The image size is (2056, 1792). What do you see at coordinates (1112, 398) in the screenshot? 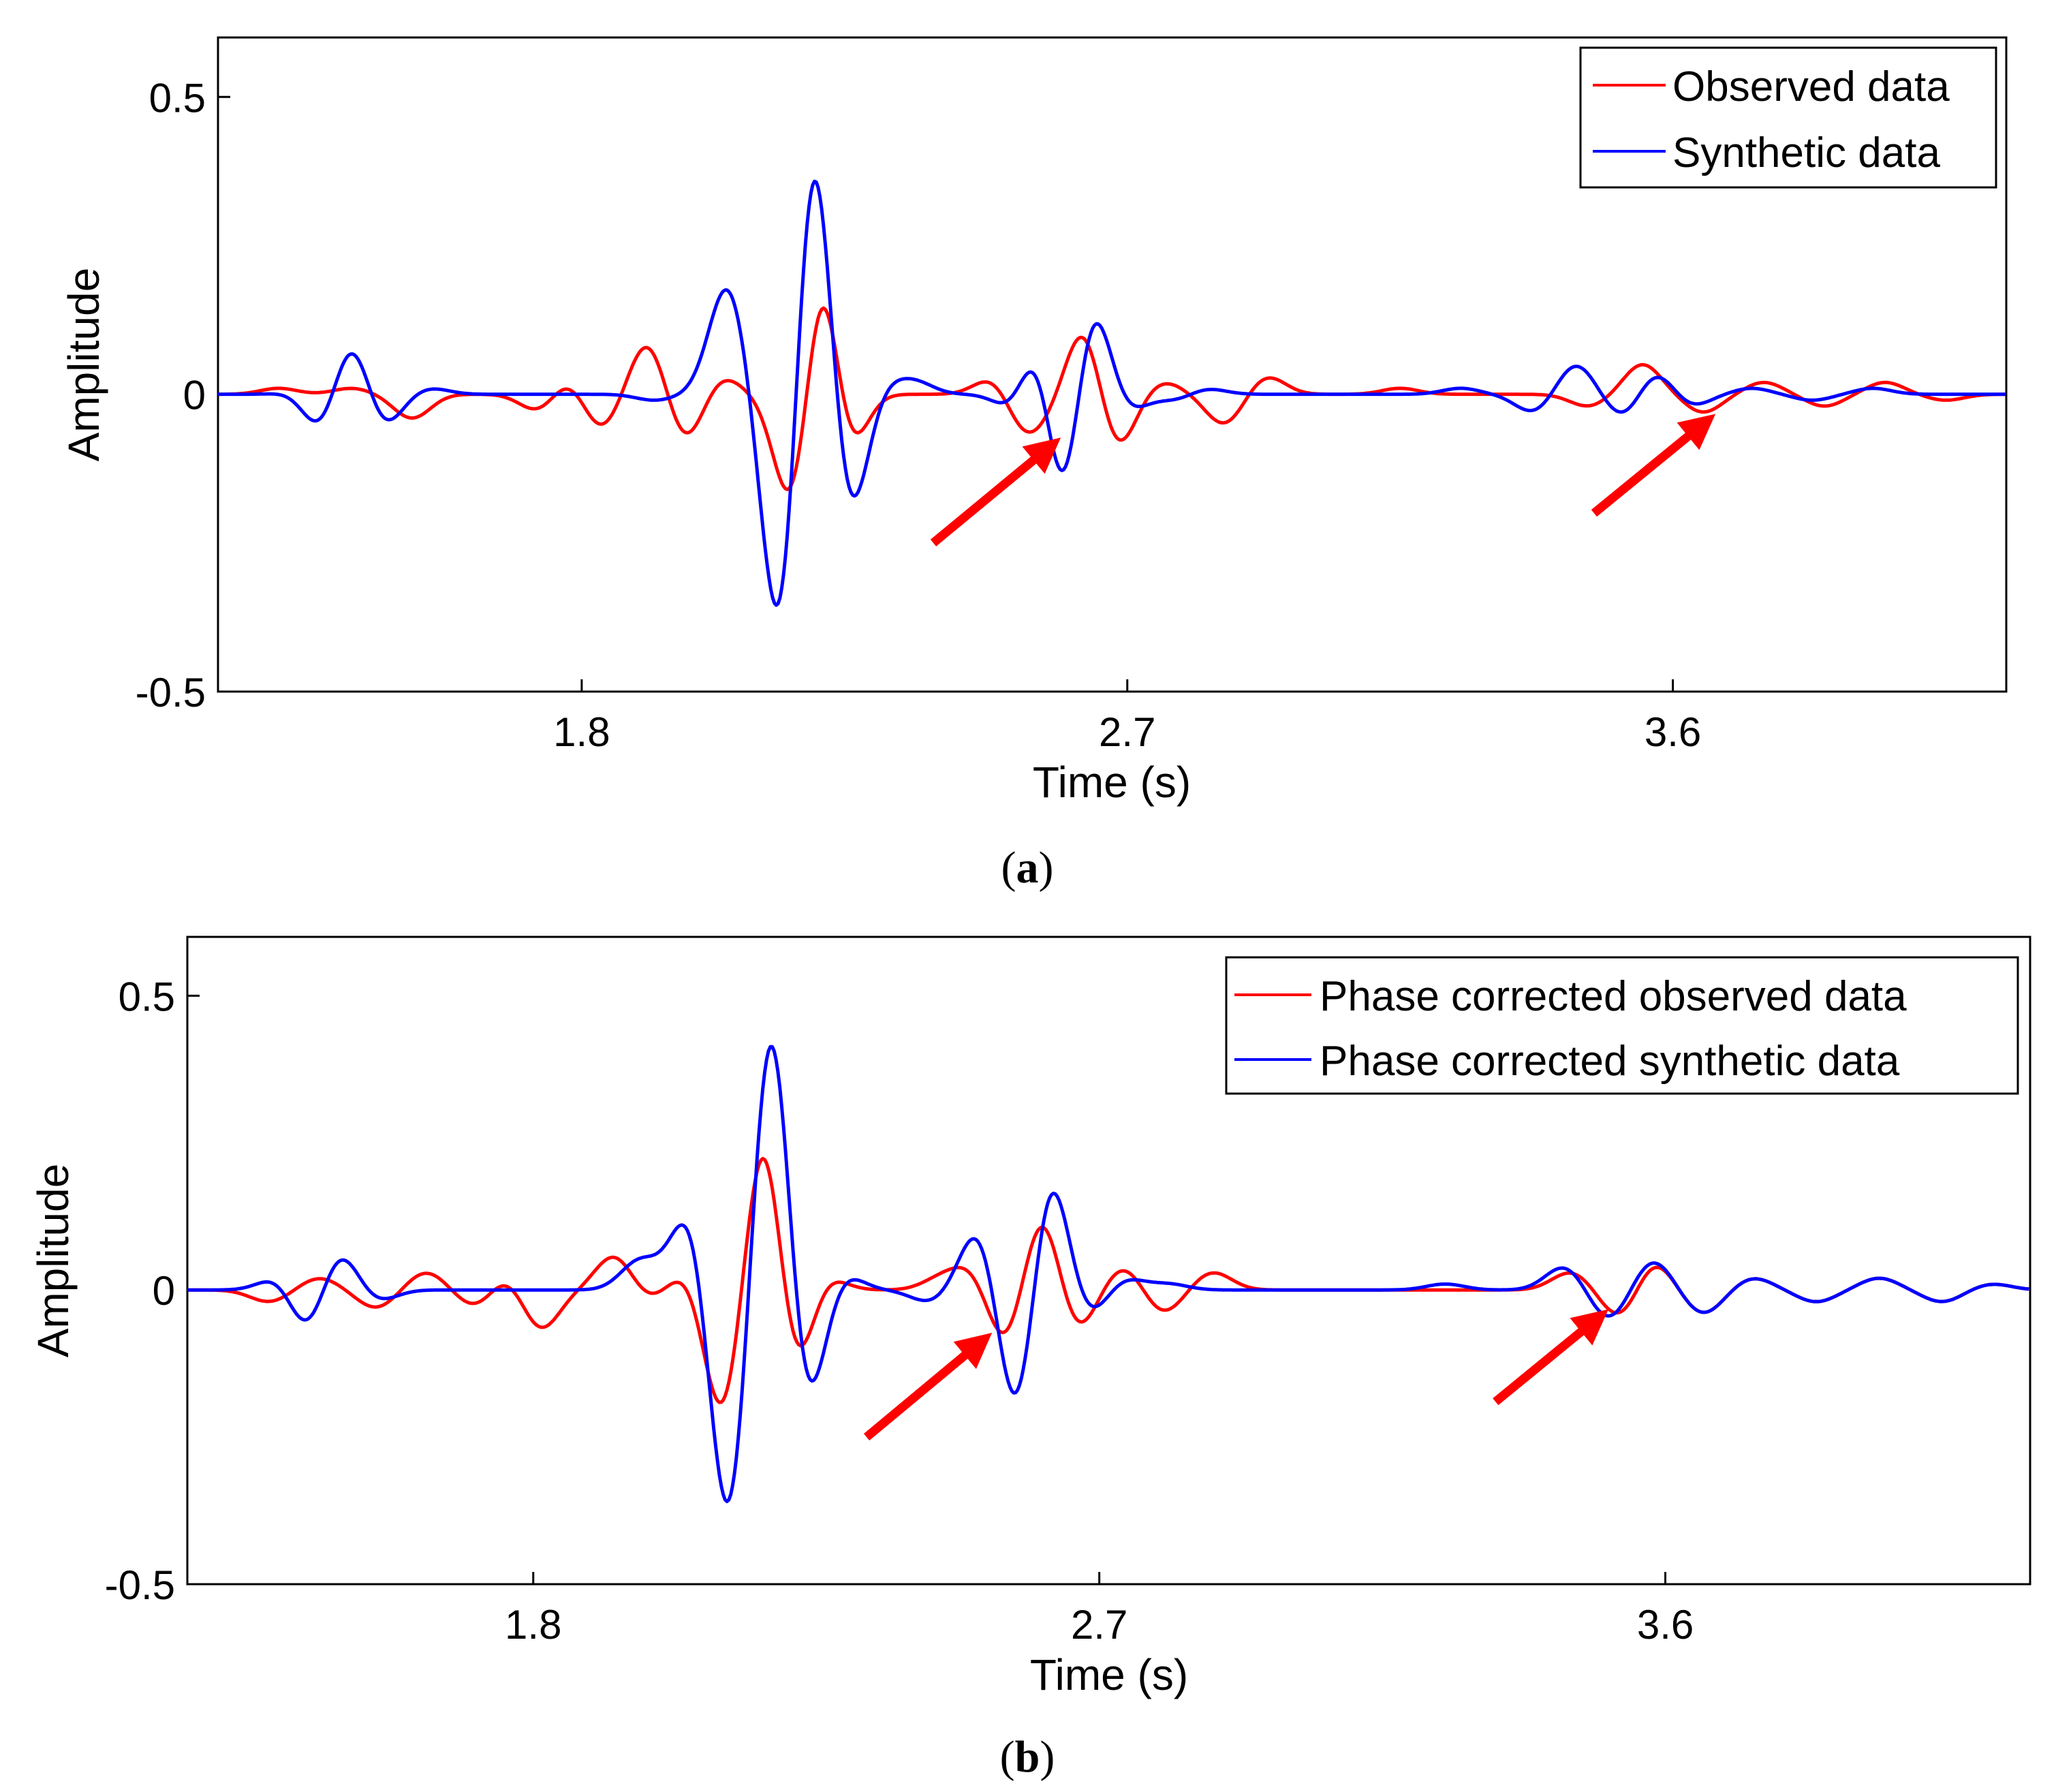
I see `series-line-observed` at bounding box center [1112, 398].